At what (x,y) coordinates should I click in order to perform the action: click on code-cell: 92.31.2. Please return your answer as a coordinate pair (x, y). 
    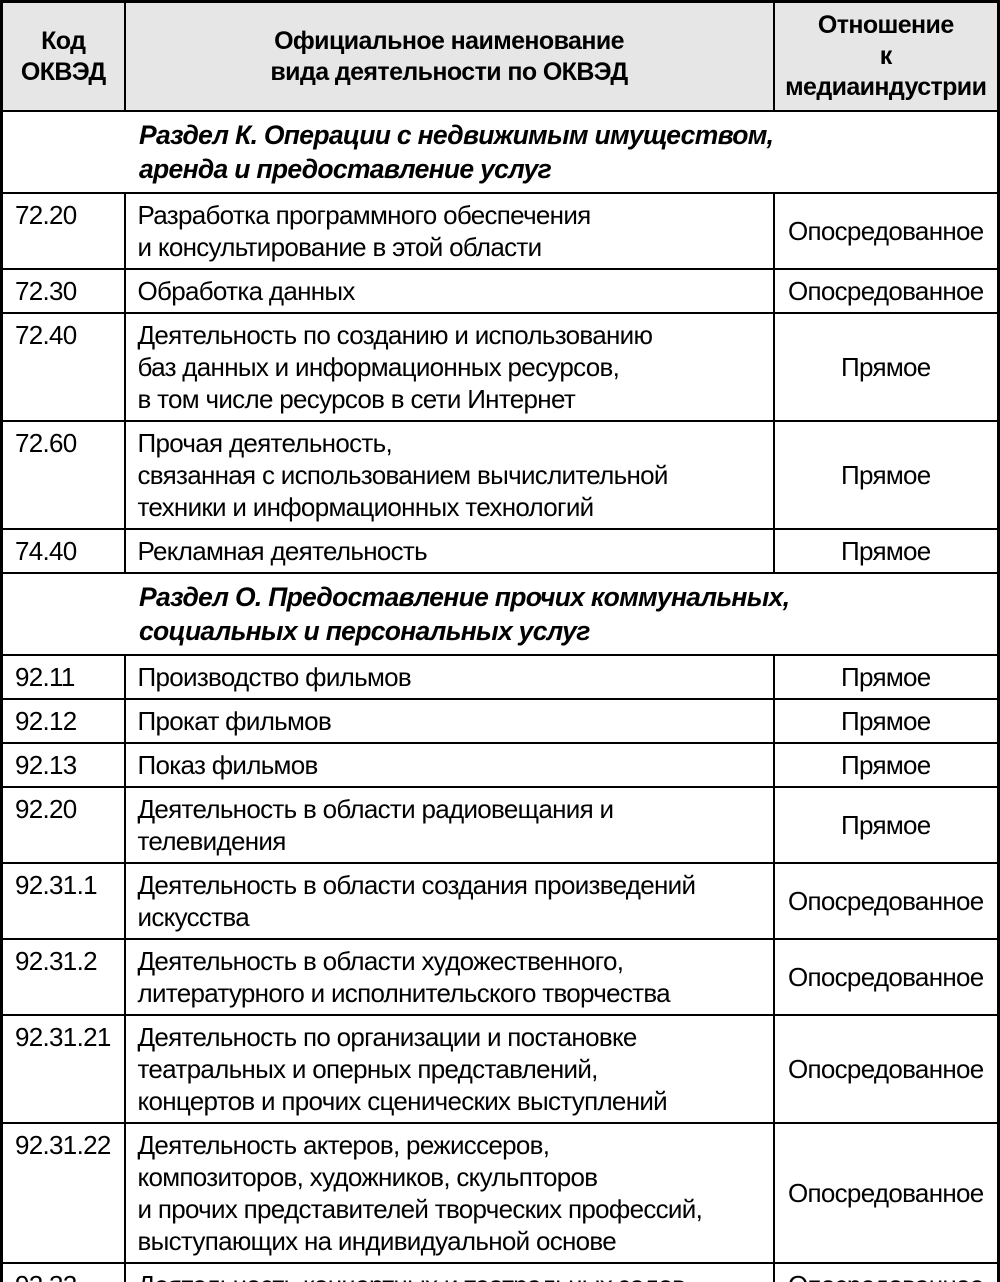
    Looking at the image, I should click on (63, 977).